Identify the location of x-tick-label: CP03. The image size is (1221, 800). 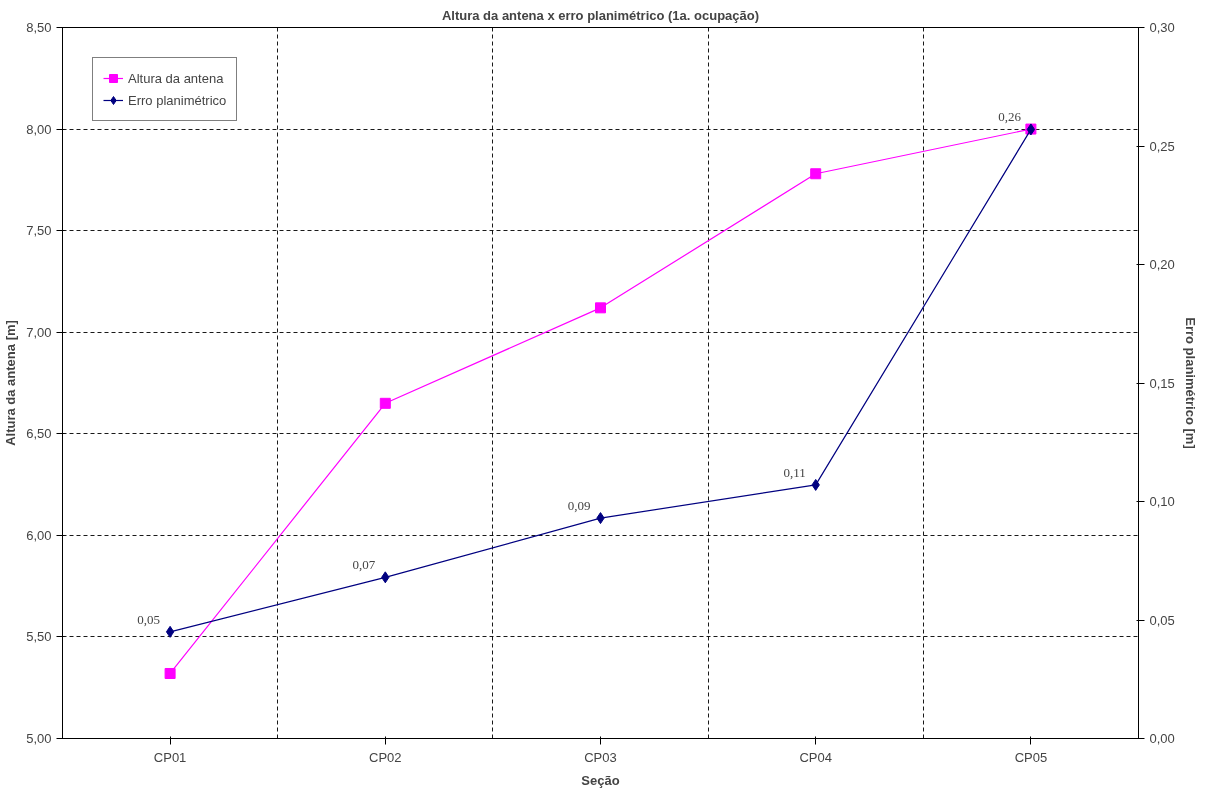
(600, 757).